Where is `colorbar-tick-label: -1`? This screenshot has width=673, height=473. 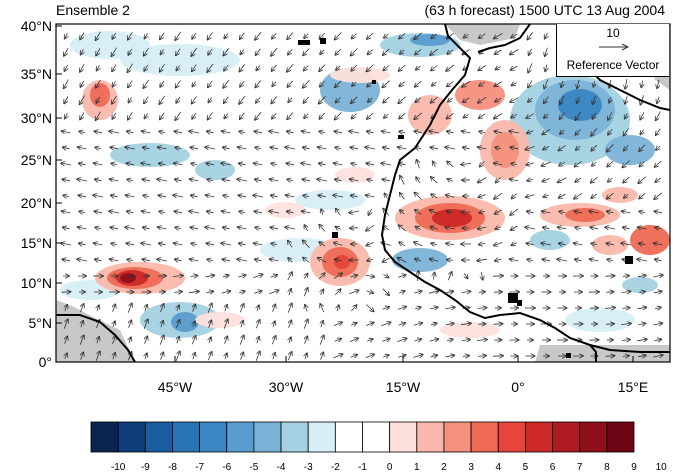
colorbar-tick-label: -1 is located at coordinates (363, 467).